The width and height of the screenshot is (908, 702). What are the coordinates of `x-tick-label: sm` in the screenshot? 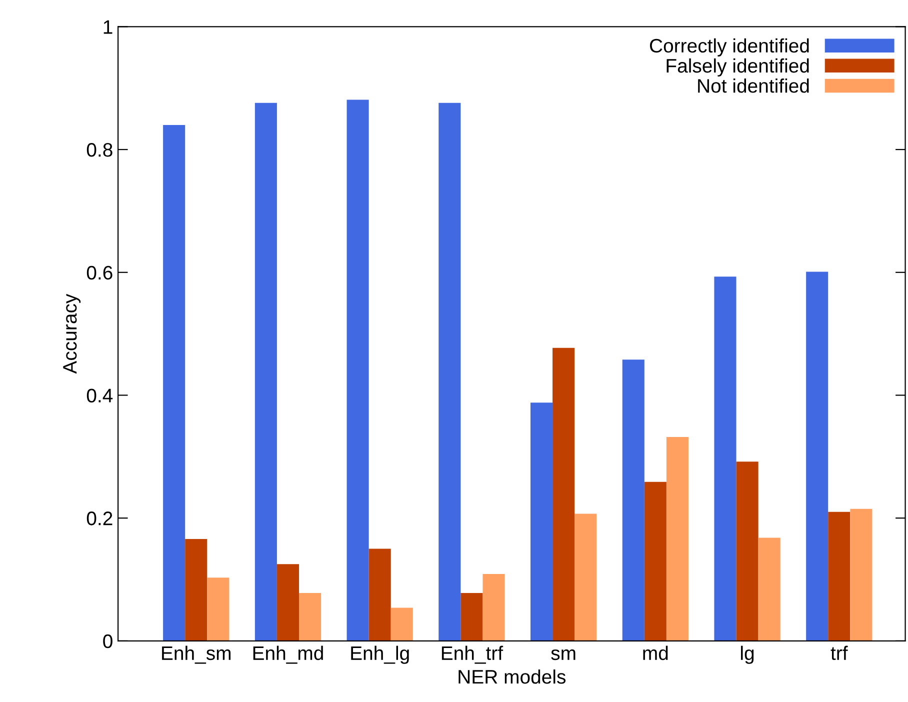 It's located at (563, 654).